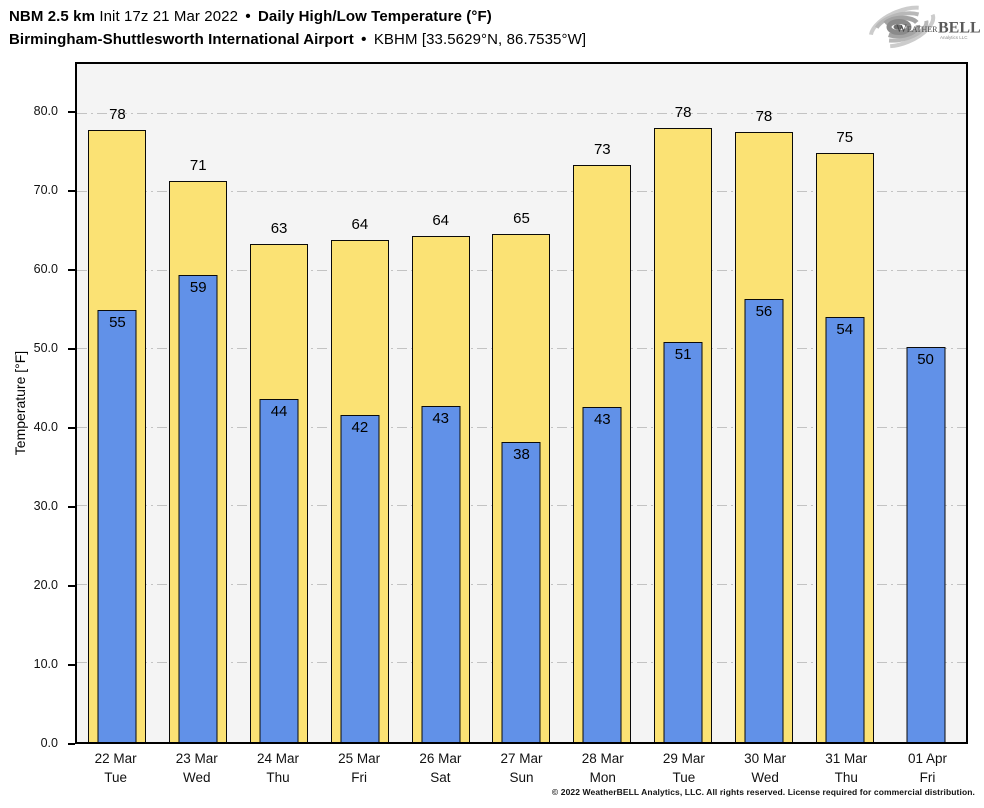 Image resolution: width=984 pixels, height=808 pixels. Describe the element at coordinates (917, 29) in the screenshot. I see `logo-word-weather: Weather` at that location.